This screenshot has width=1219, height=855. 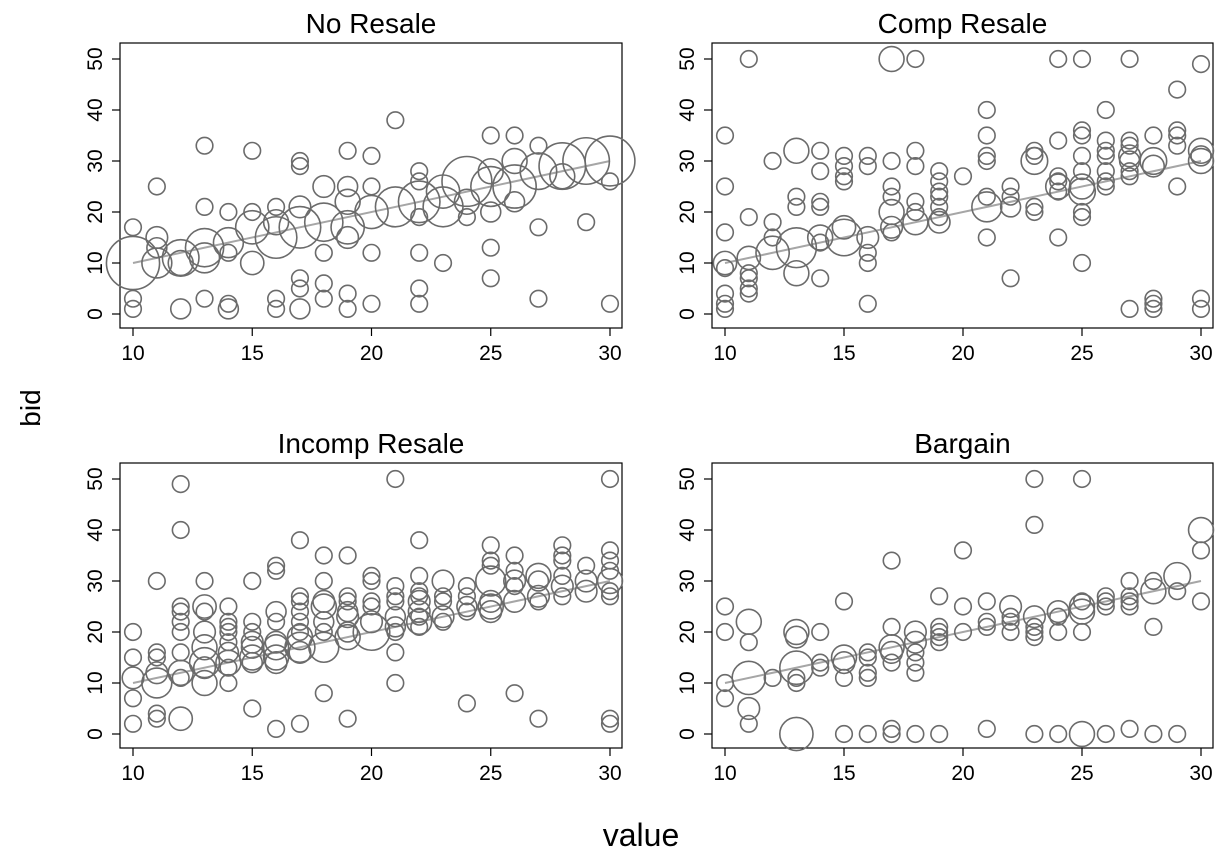 What do you see at coordinates (1081, 353) in the screenshot?
I see `x-tick-label: 25` at bounding box center [1081, 353].